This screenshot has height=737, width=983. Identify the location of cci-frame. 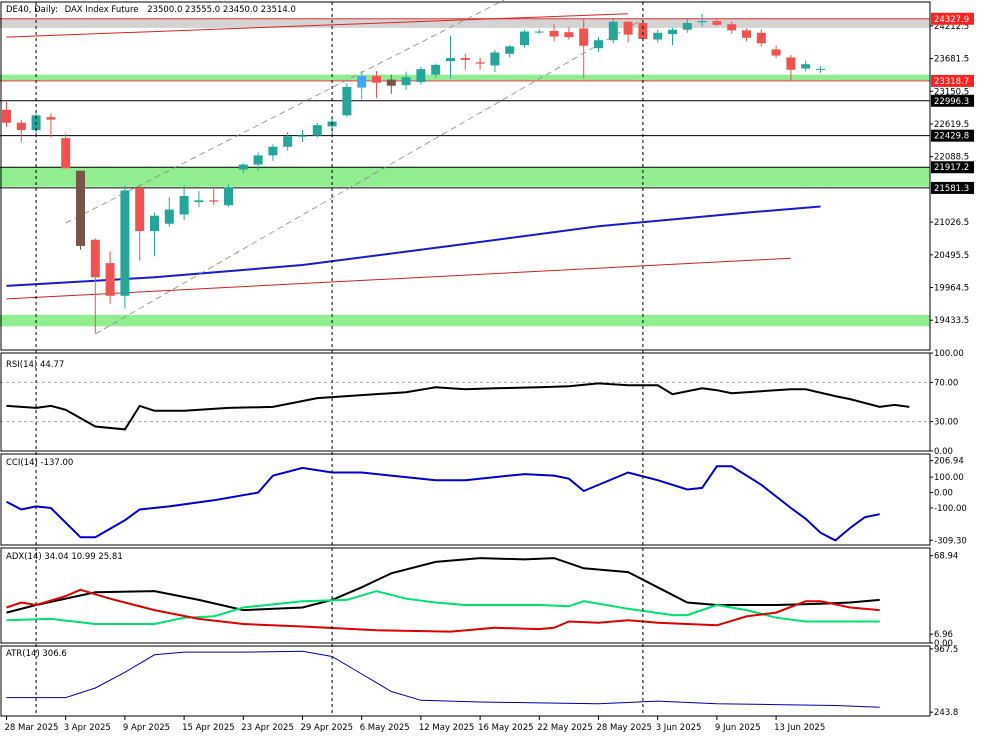
(465, 499).